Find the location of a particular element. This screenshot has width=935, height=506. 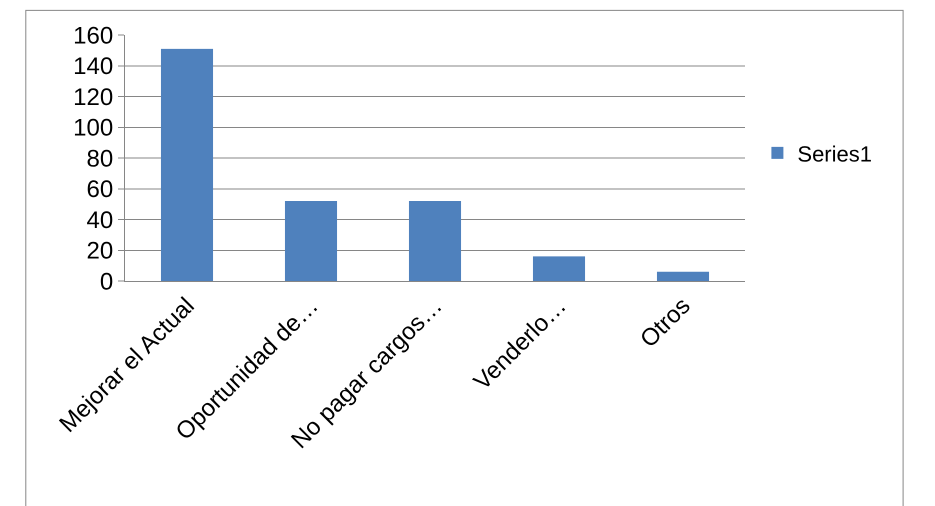

y-tick-label: 120 is located at coordinates (93, 97).